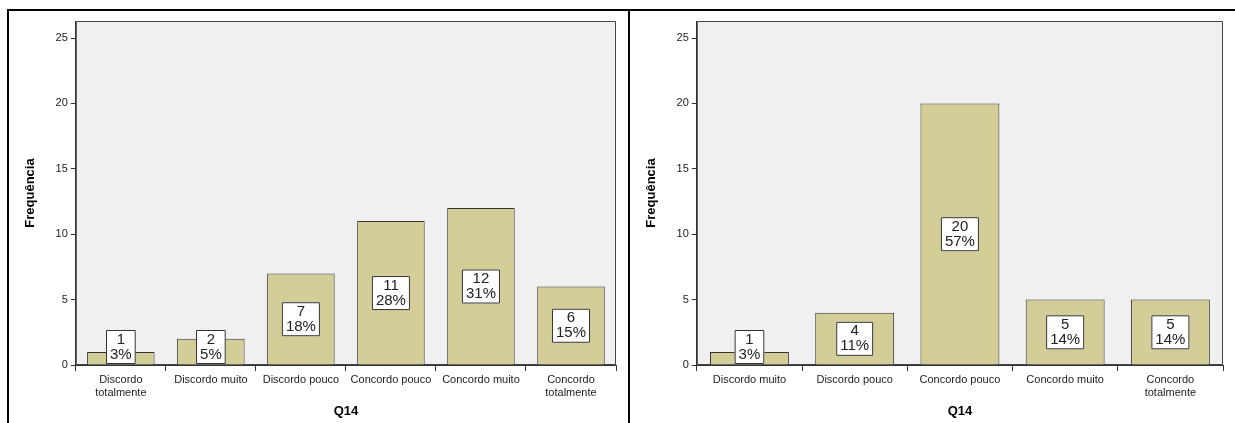 The height and width of the screenshot is (423, 1235). Describe the element at coordinates (855, 337) in the screenshot. I see `data-label: 4 11%` at that location.